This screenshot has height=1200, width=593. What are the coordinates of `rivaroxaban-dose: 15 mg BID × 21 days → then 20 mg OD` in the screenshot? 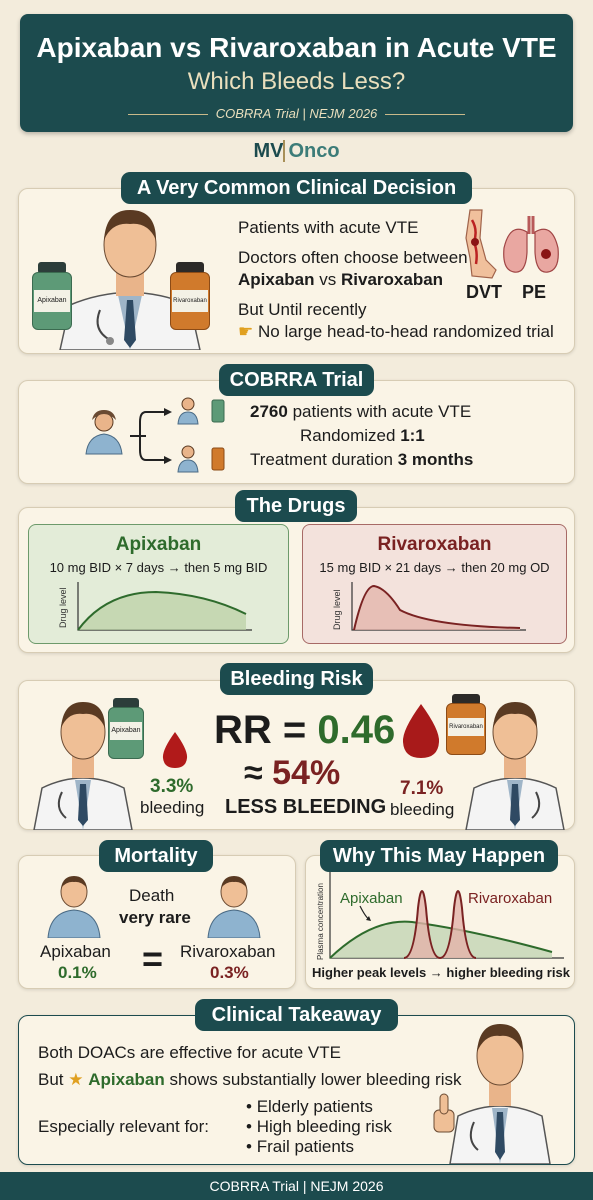 It's located at (434, 567).